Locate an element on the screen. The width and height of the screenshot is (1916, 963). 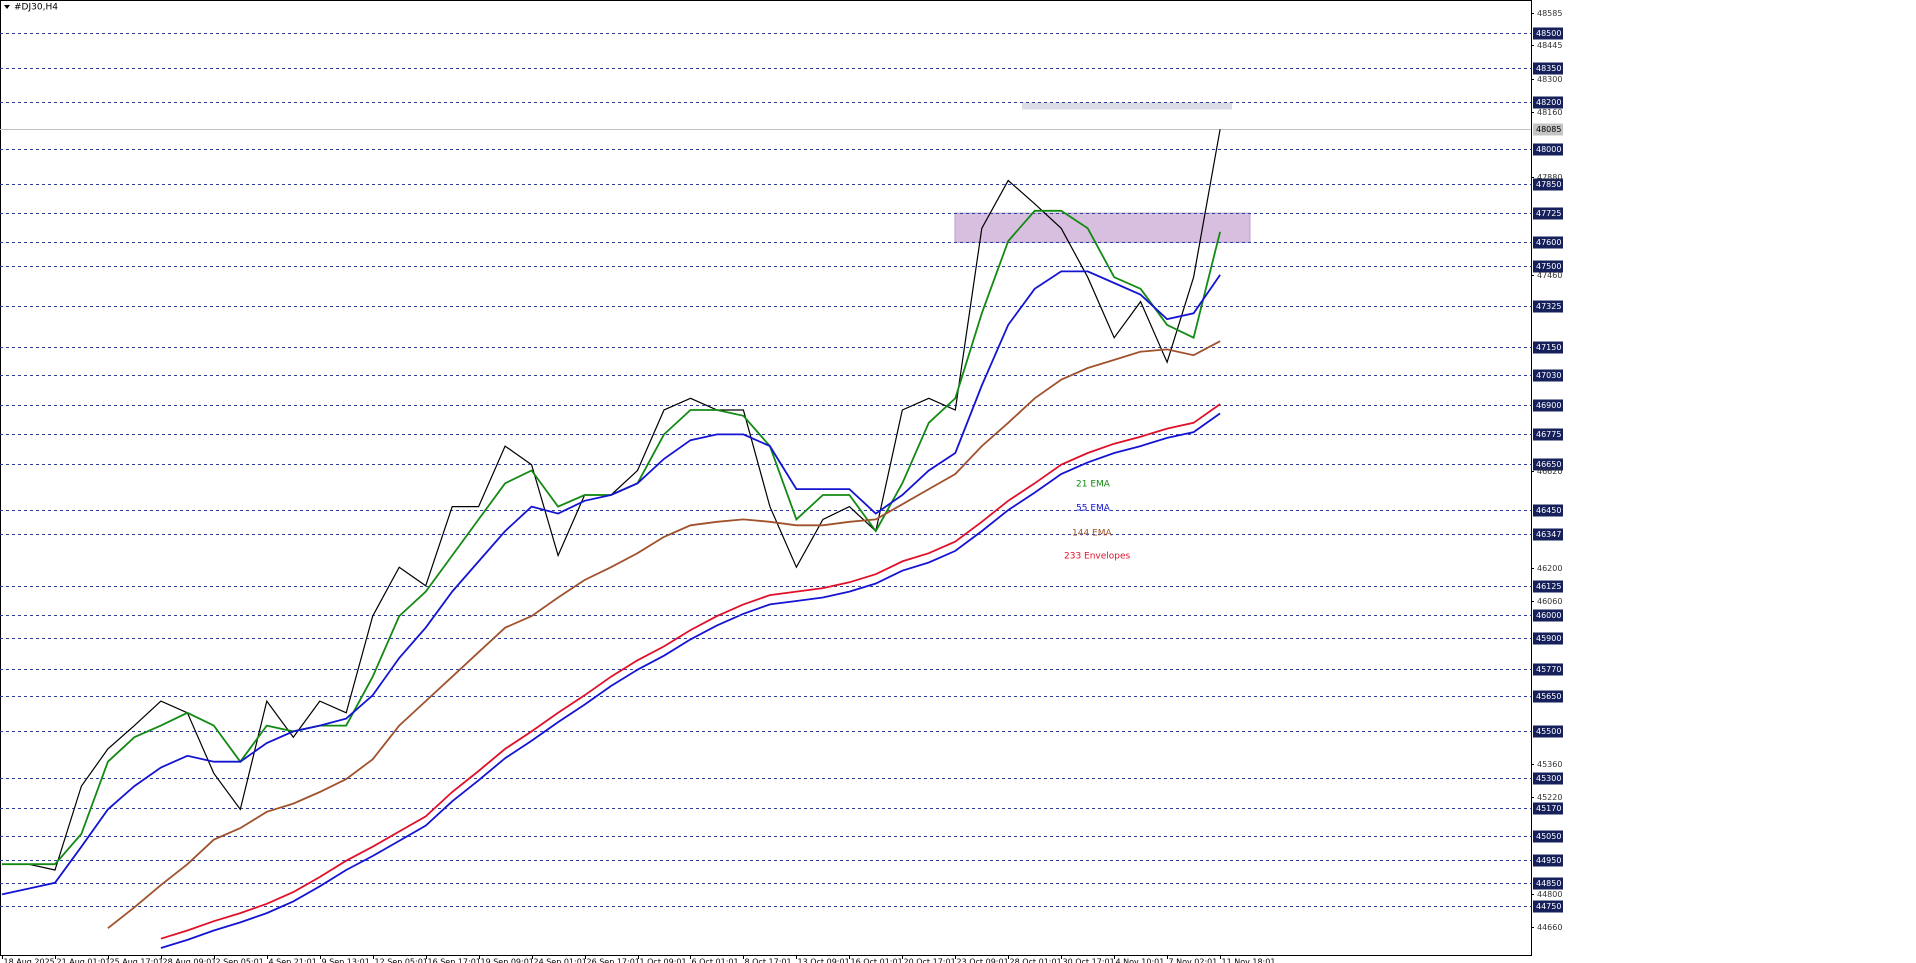
y-tick-label: 46060 is located at coordinates (1549, 601).